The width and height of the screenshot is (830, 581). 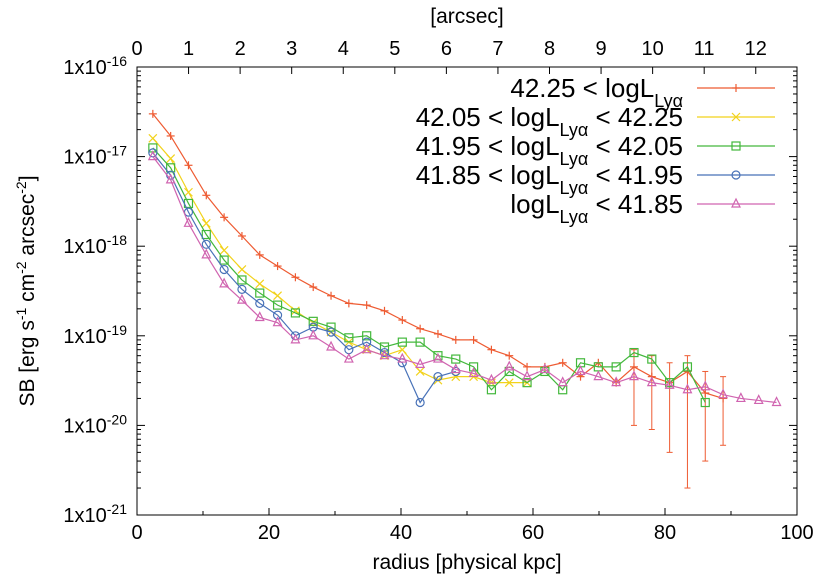 I want to click on y-tick-label: 1x10⁻¹⁹, so click(x=95, y=335).